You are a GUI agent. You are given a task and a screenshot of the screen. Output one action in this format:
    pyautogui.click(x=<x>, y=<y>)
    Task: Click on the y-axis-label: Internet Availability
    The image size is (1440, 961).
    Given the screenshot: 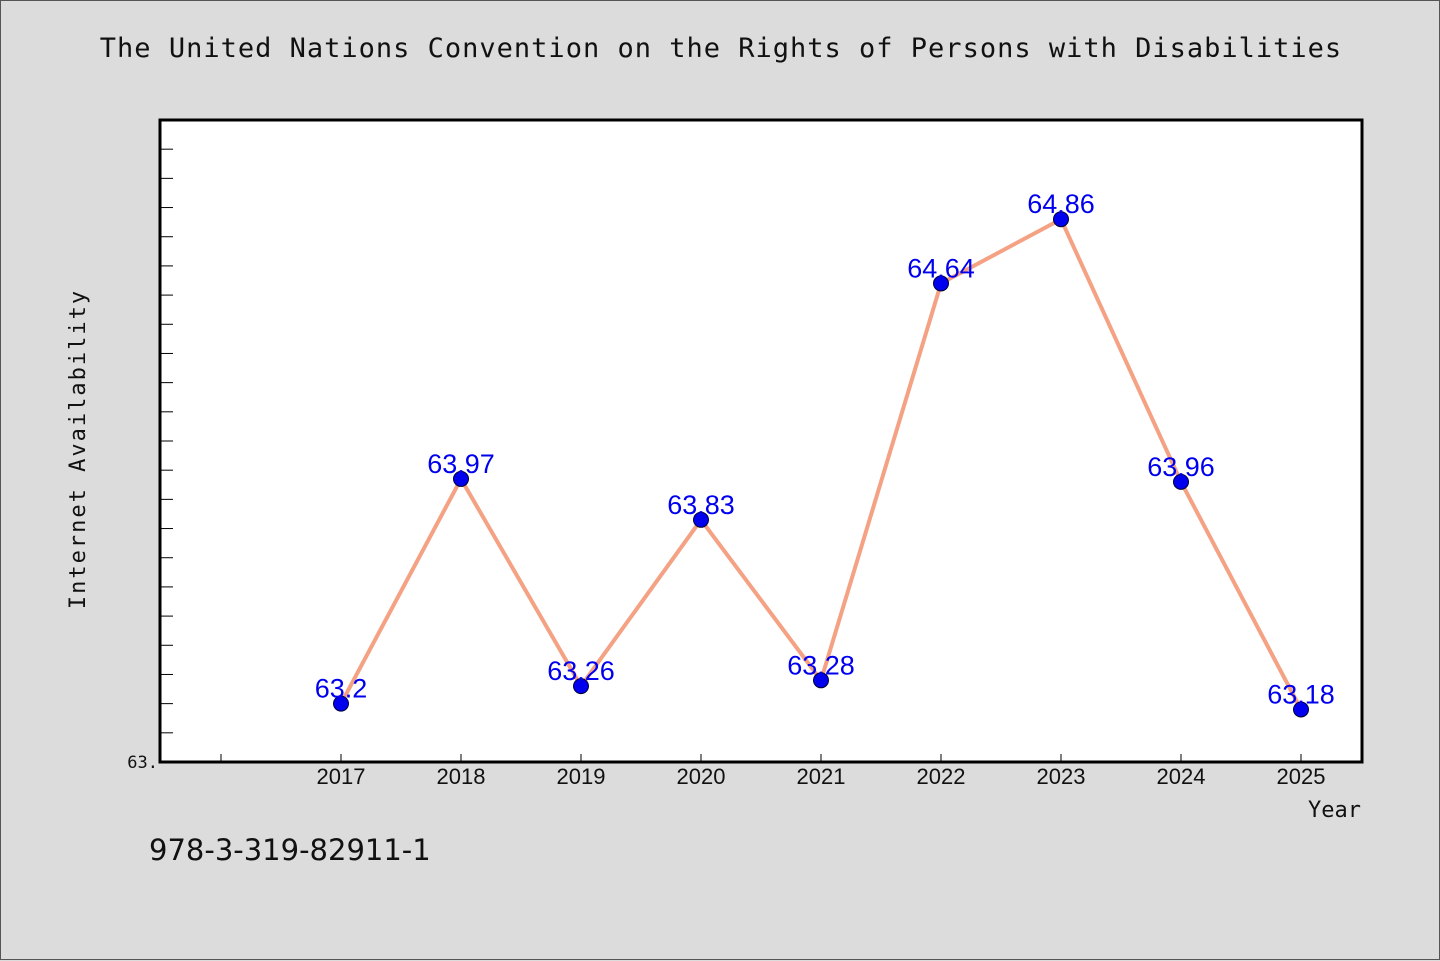 What is the action you would take?
    pyautogui.click(x=78, y=449)
    